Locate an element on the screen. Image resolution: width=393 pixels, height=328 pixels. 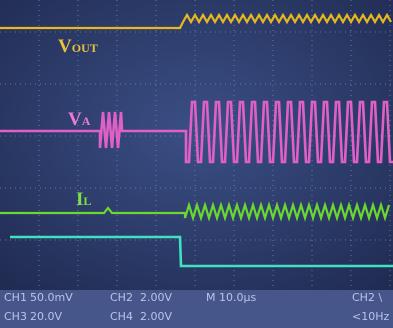
trace-label: IL is located at coordinates (83, 199).